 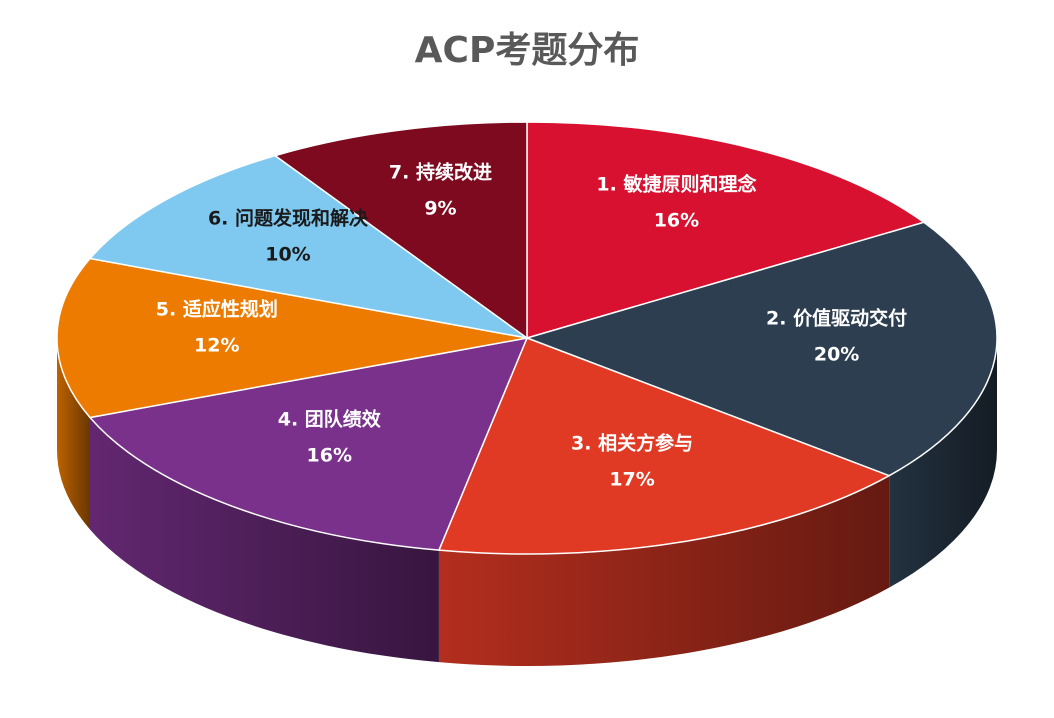 I want to click on slice-label: 1. 敏捷原则和理念, so click(x=676, y=184).